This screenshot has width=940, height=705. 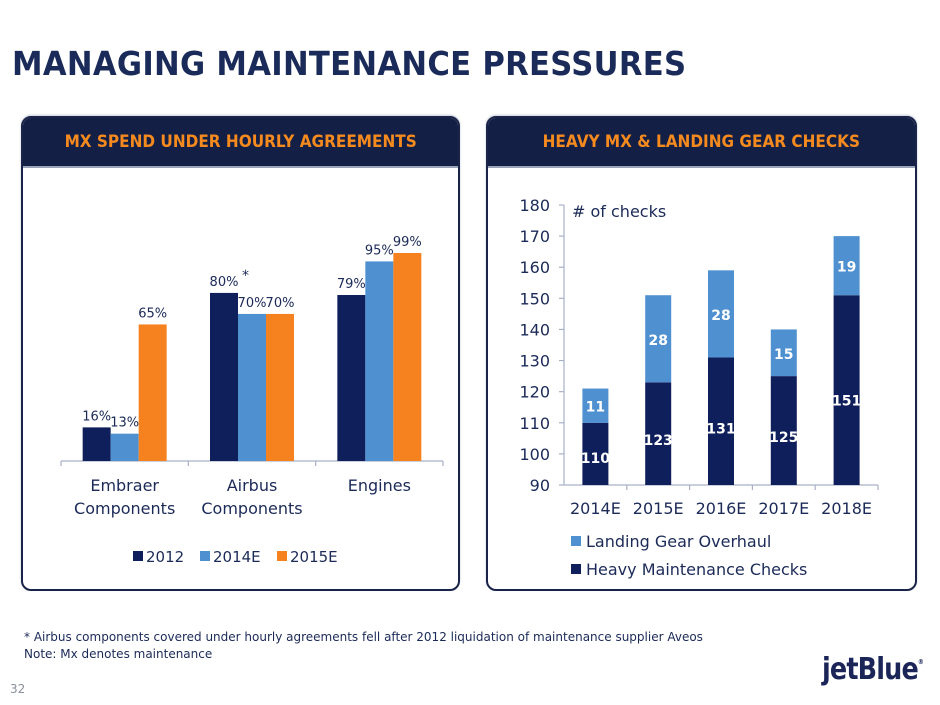 What do you see at coordinates (96, 416) in the screenshot?
I see `data-label: 16%` at bounding box center [96, 416].